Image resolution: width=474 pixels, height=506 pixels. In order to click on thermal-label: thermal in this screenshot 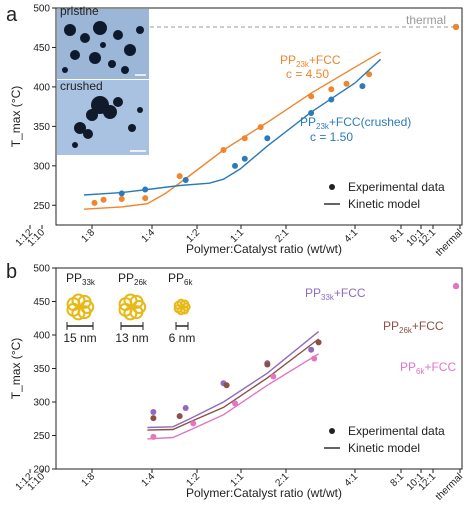, I will do `click(426, 20)`.